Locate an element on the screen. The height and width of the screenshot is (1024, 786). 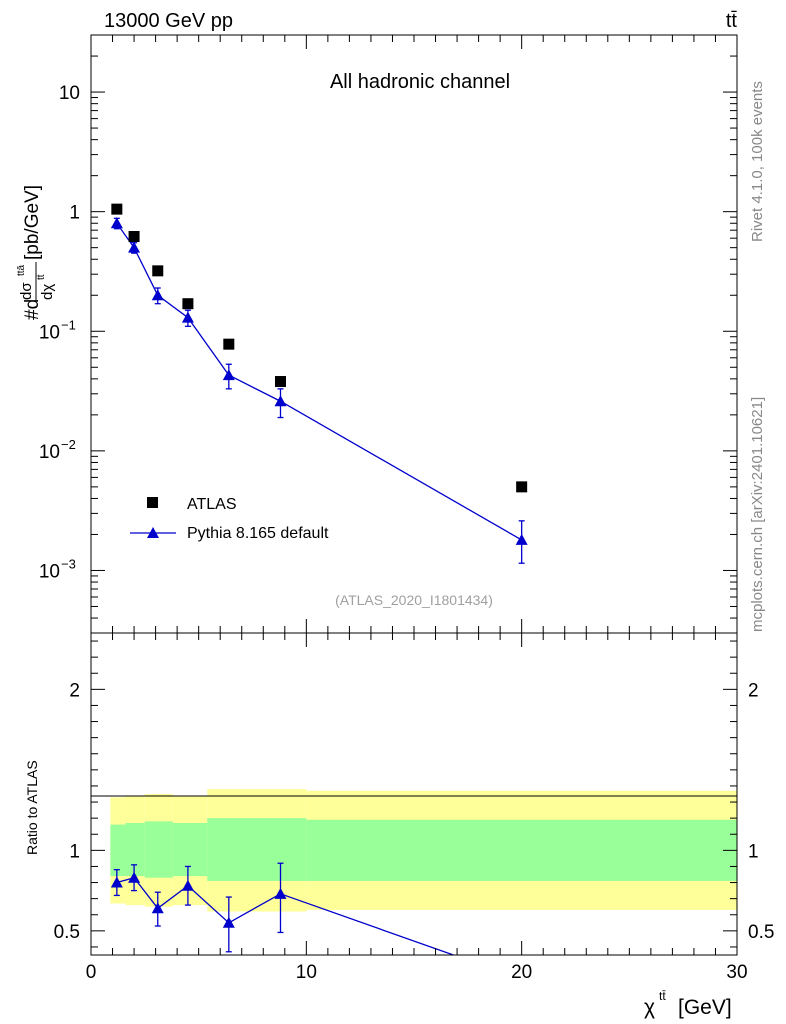
ratio-y-tick-label-left: 1 is located at coordinates (74, 851).